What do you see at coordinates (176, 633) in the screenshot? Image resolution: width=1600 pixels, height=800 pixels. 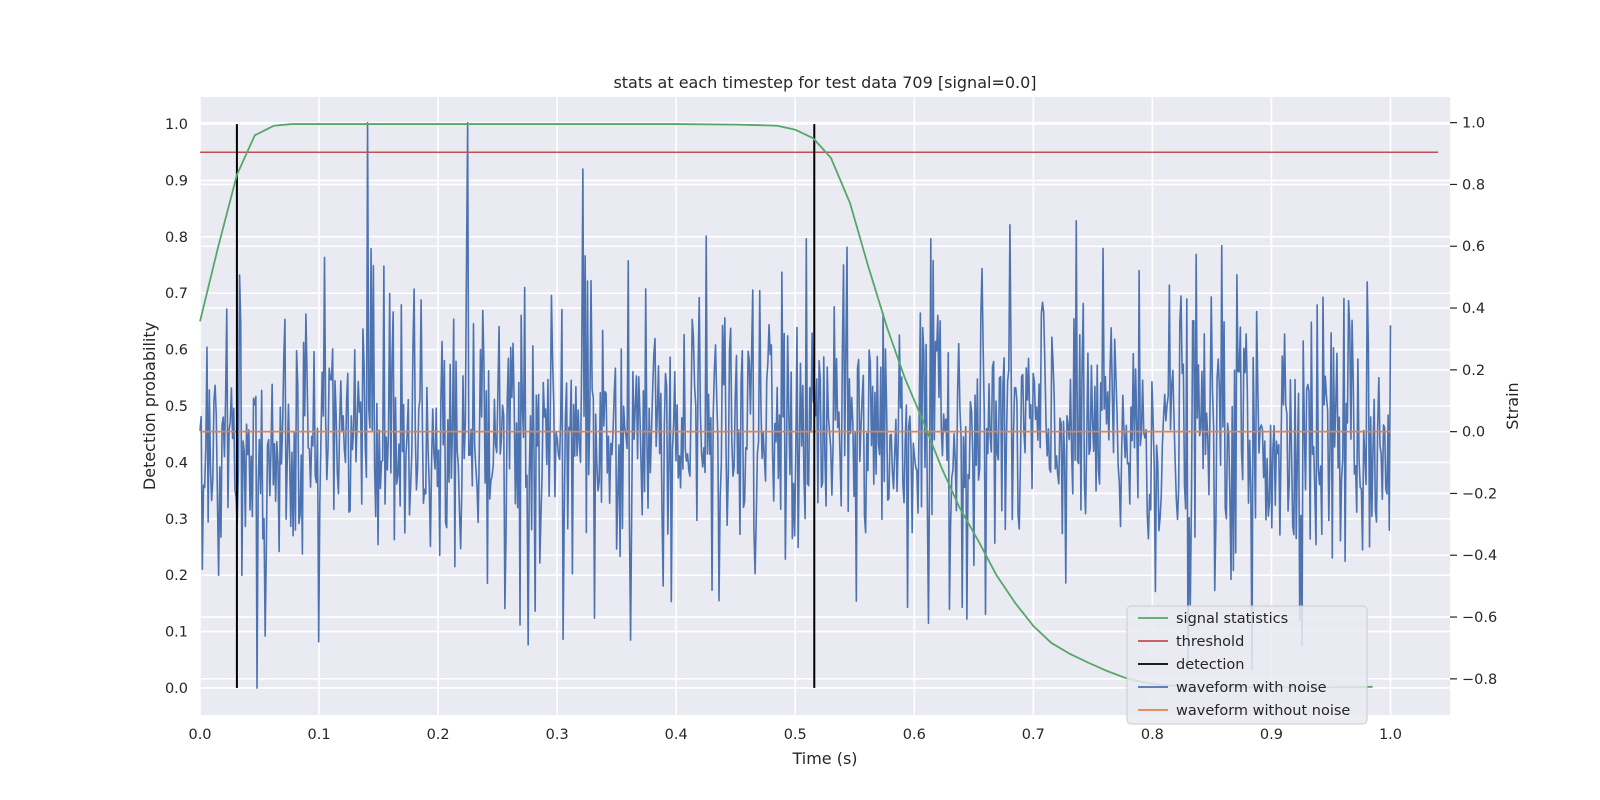 I see `y-tick-label: 0.1` at bounding box center [176, 633].